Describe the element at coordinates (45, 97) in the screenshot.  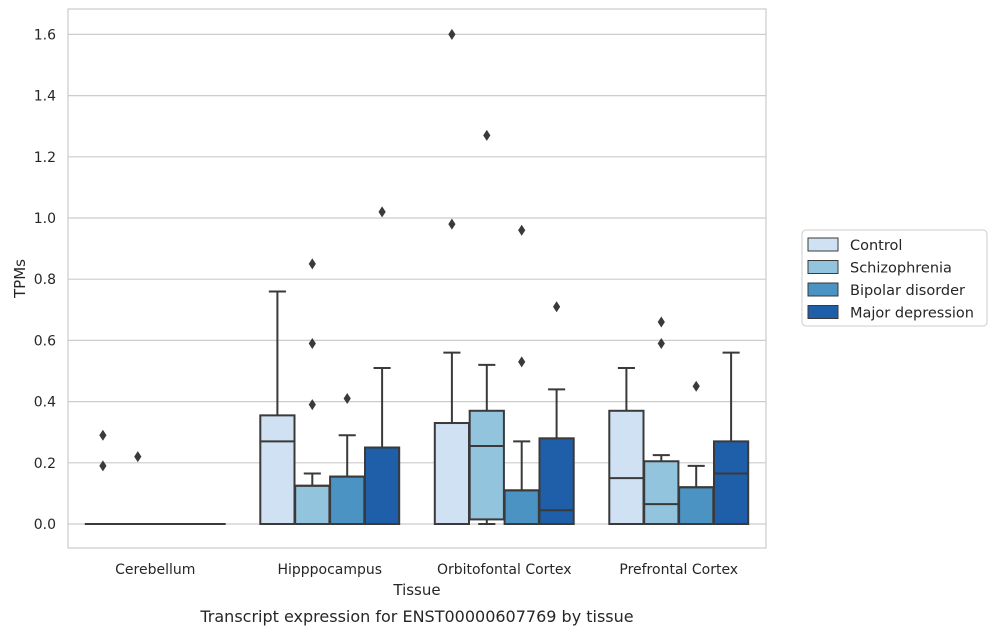
I see `y-tick-label: 1.4` at that location.